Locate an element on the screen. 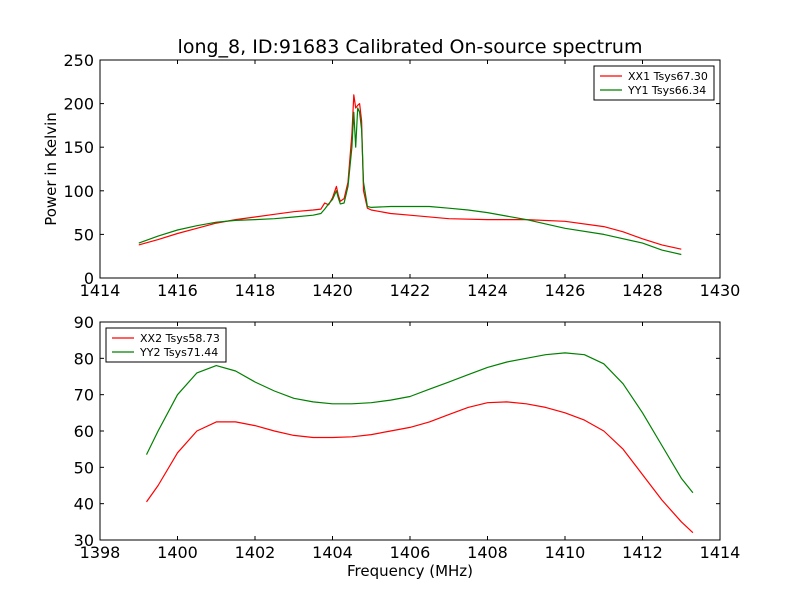 This screenshot has width=800, height=600. x-tick-label: 1402 is located at coordinates (255, 552).